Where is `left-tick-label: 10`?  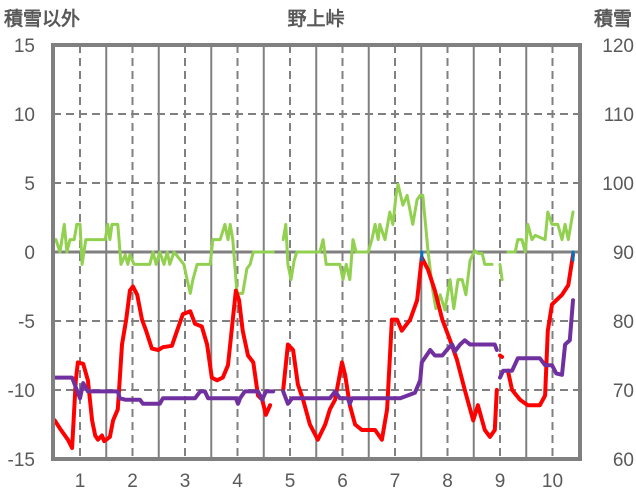 left-tick-label: 10 is located at coordinates (24, 115).